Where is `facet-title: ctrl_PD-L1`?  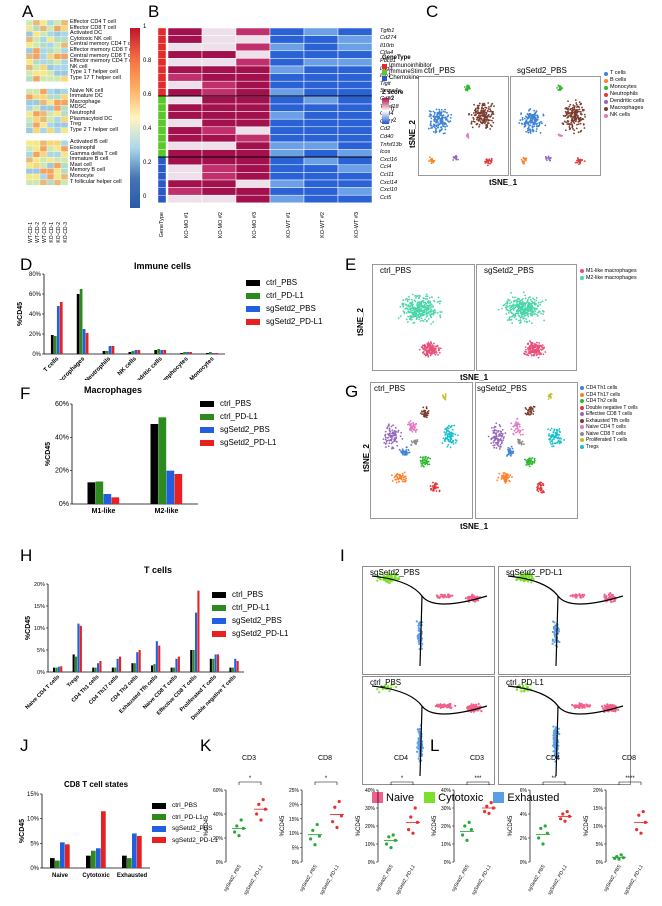
facet-title: ctrl_PD-L1 is located at coordinates (525, 682).